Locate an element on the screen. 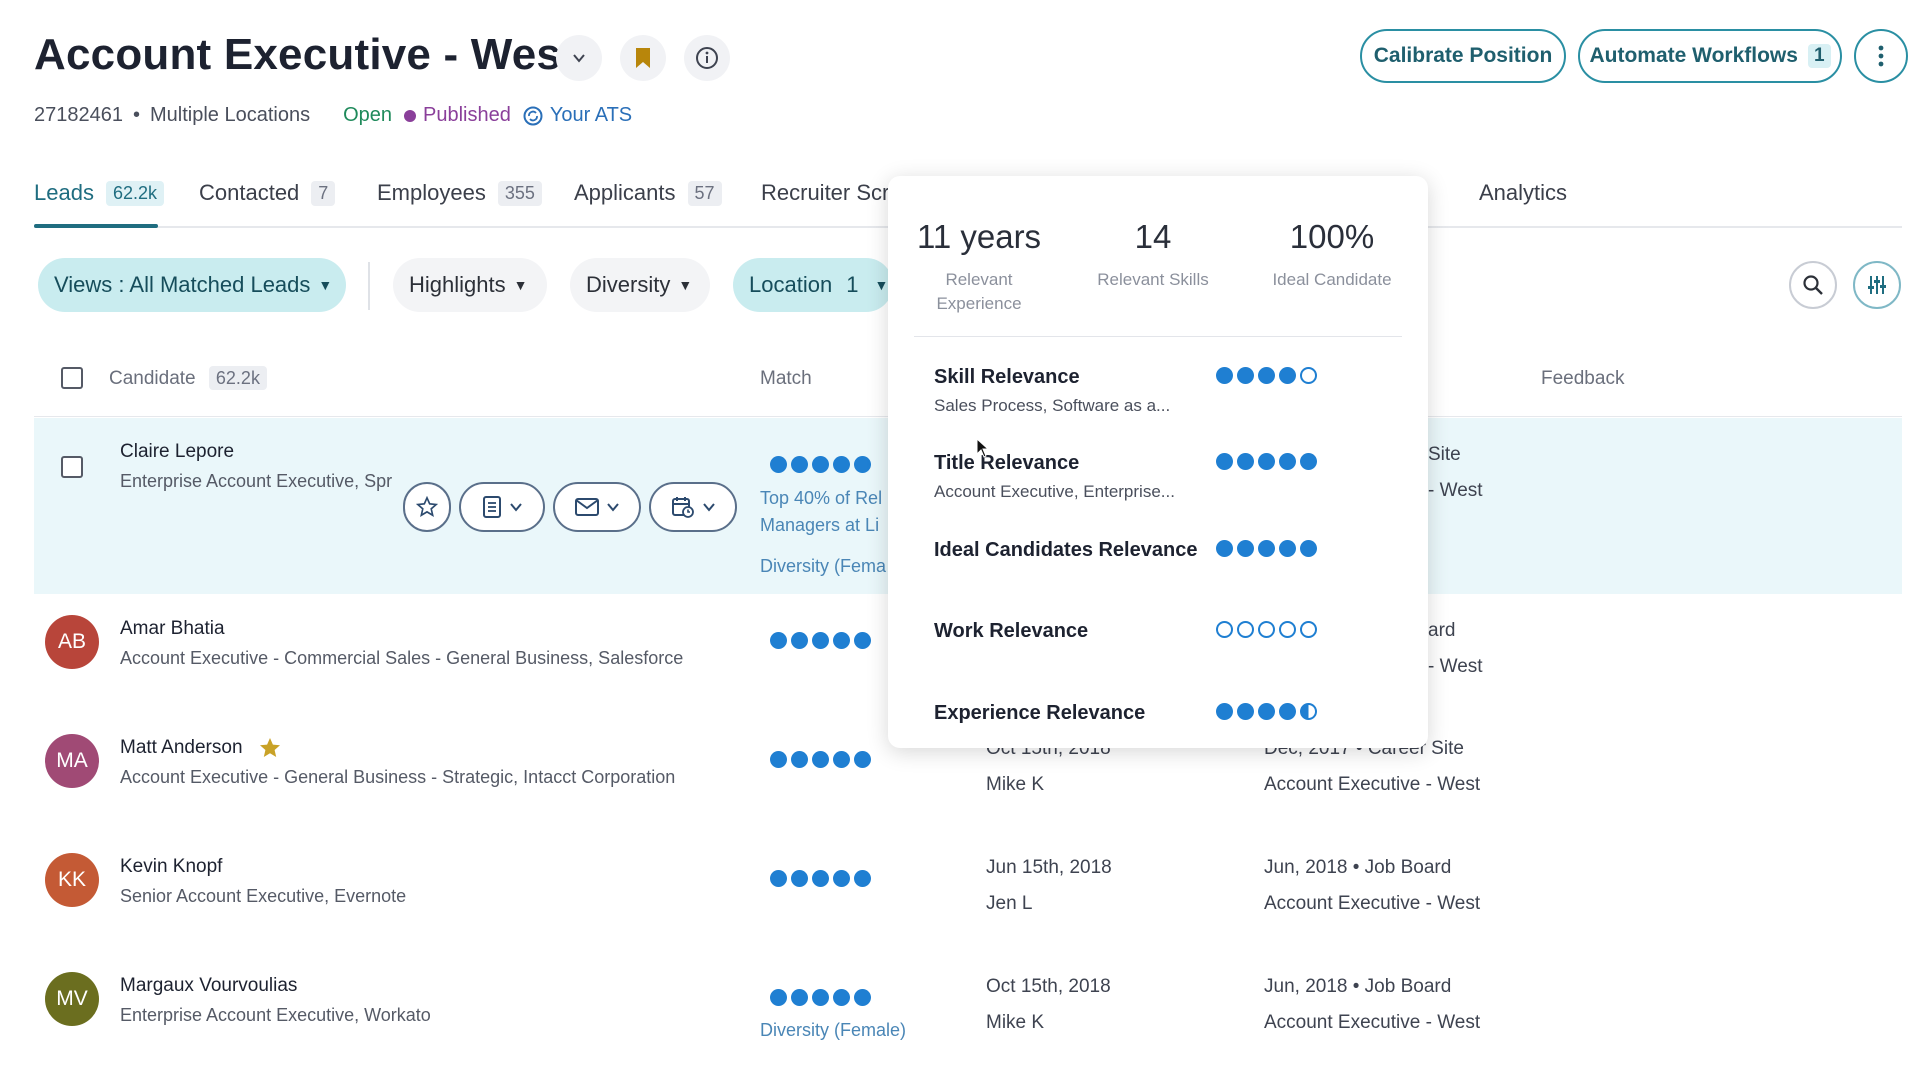 This screenshot has width=1920, height=1080. schedule-button is located at coordinates (693, 507).